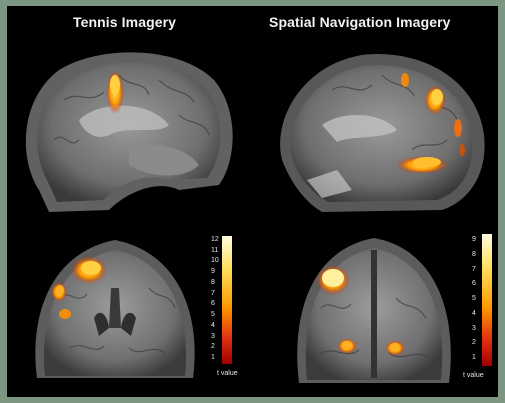 This screenshot has height=403, width=505. I want to click on colorbar-tennis-tick-6: 6, so click(213, 304).